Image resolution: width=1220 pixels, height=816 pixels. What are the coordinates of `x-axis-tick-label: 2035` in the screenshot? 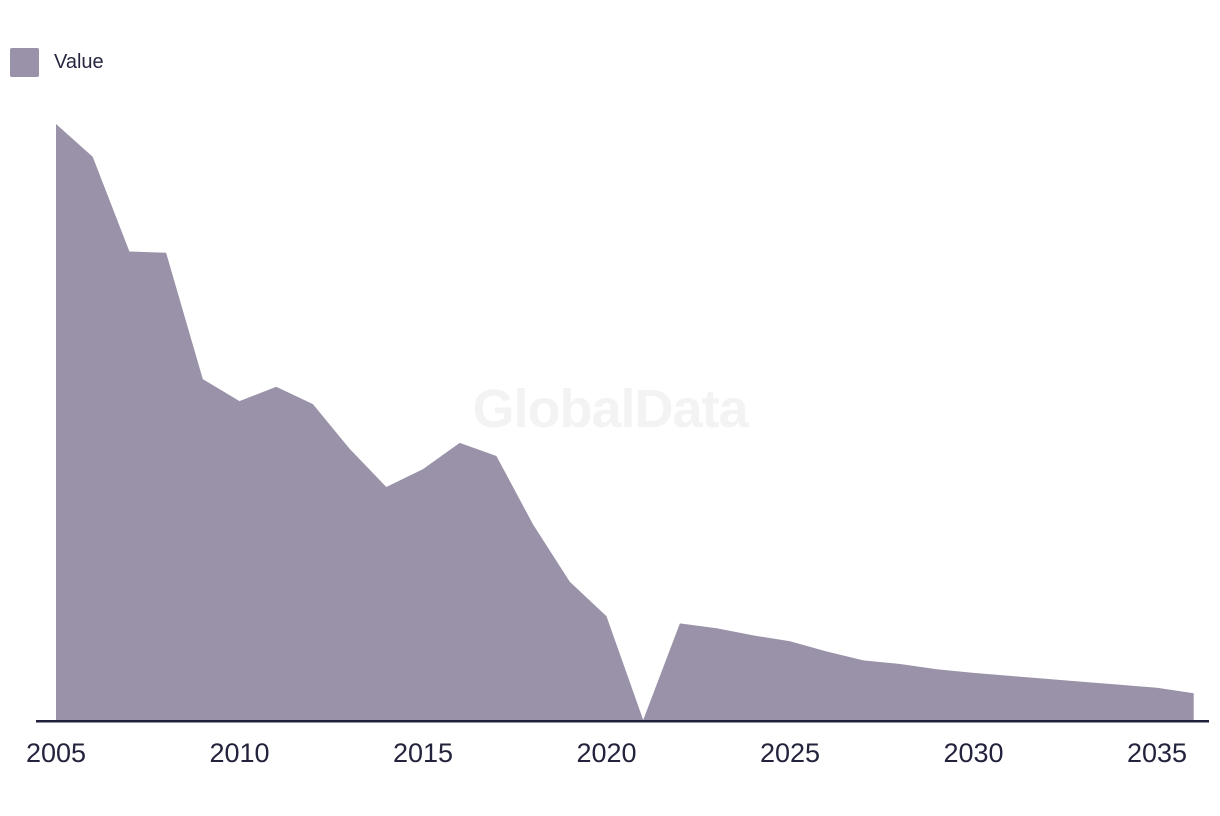 It's located at (1157, 753).